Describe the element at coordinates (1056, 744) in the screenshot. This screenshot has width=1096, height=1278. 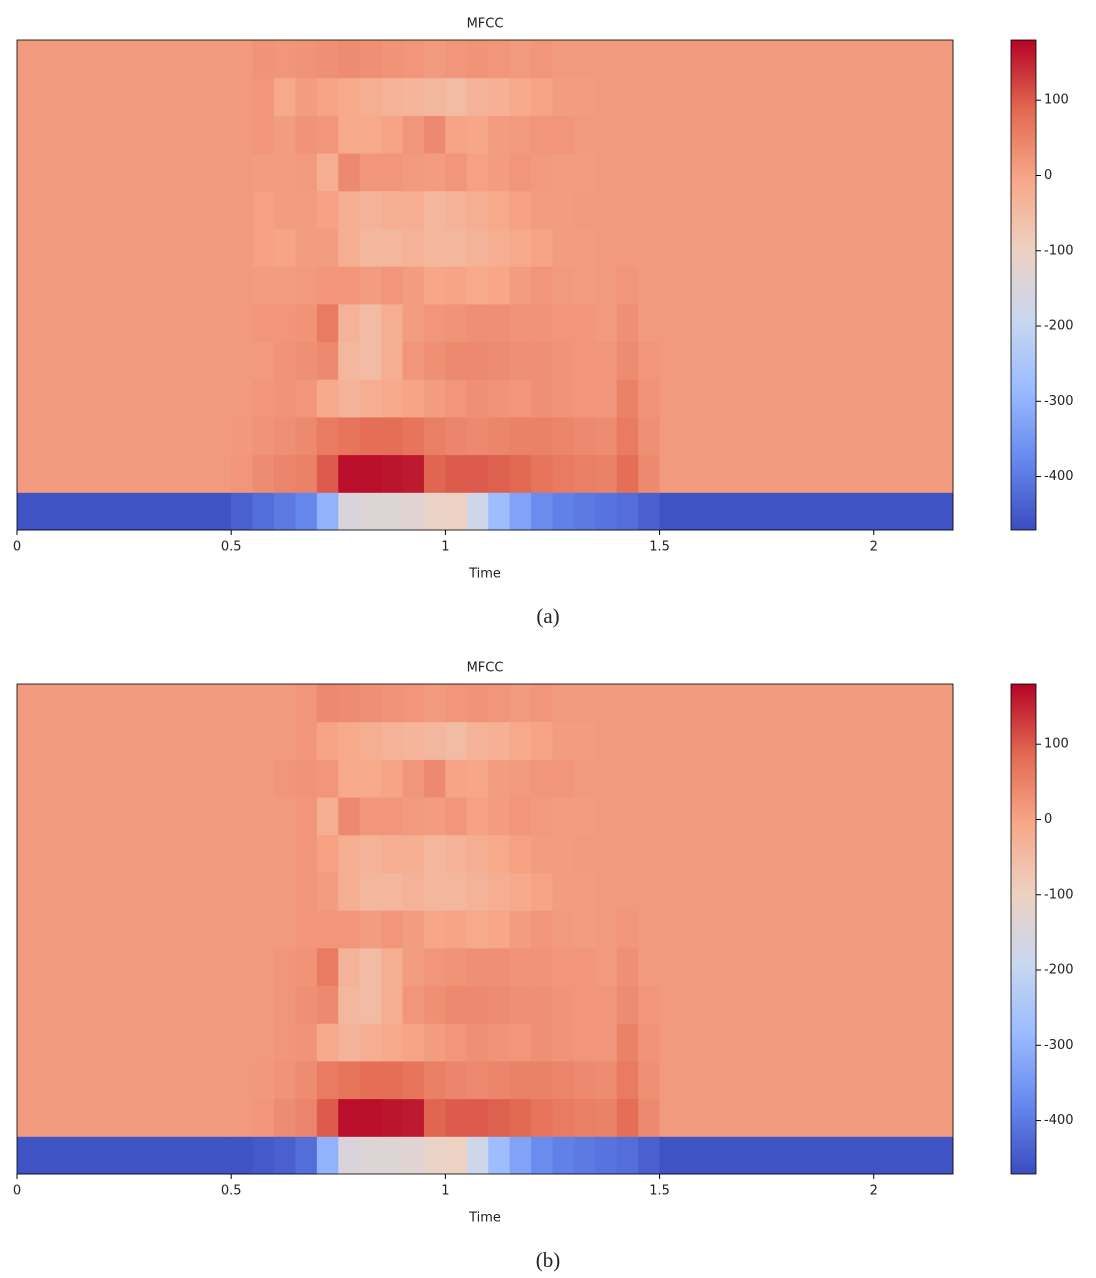
I see `colorbar-tick-label: 100` at that location.